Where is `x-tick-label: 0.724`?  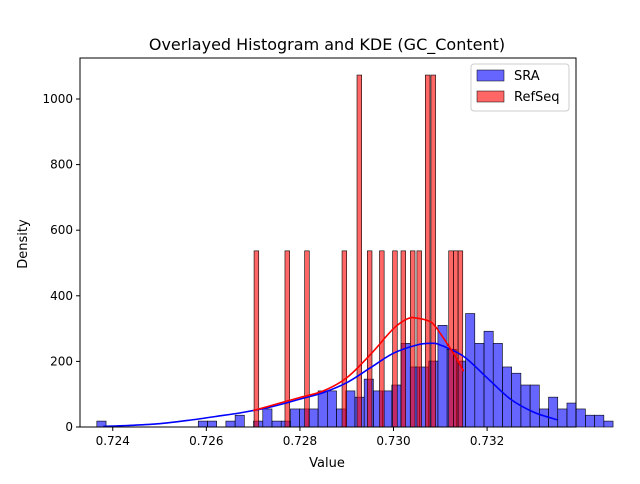
x-tick-label: 0.724 is located at coordinates (113, 441).